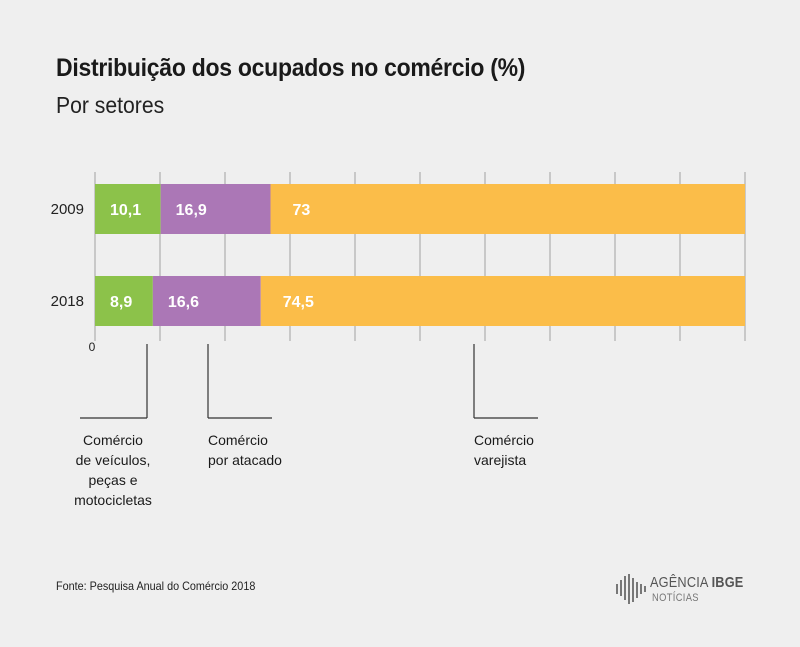 The image size is (800, 647). What do you see at coordinates (67, 209) in the screenshot?
I see `category-label: 2009` at bounding box center [67, 209].